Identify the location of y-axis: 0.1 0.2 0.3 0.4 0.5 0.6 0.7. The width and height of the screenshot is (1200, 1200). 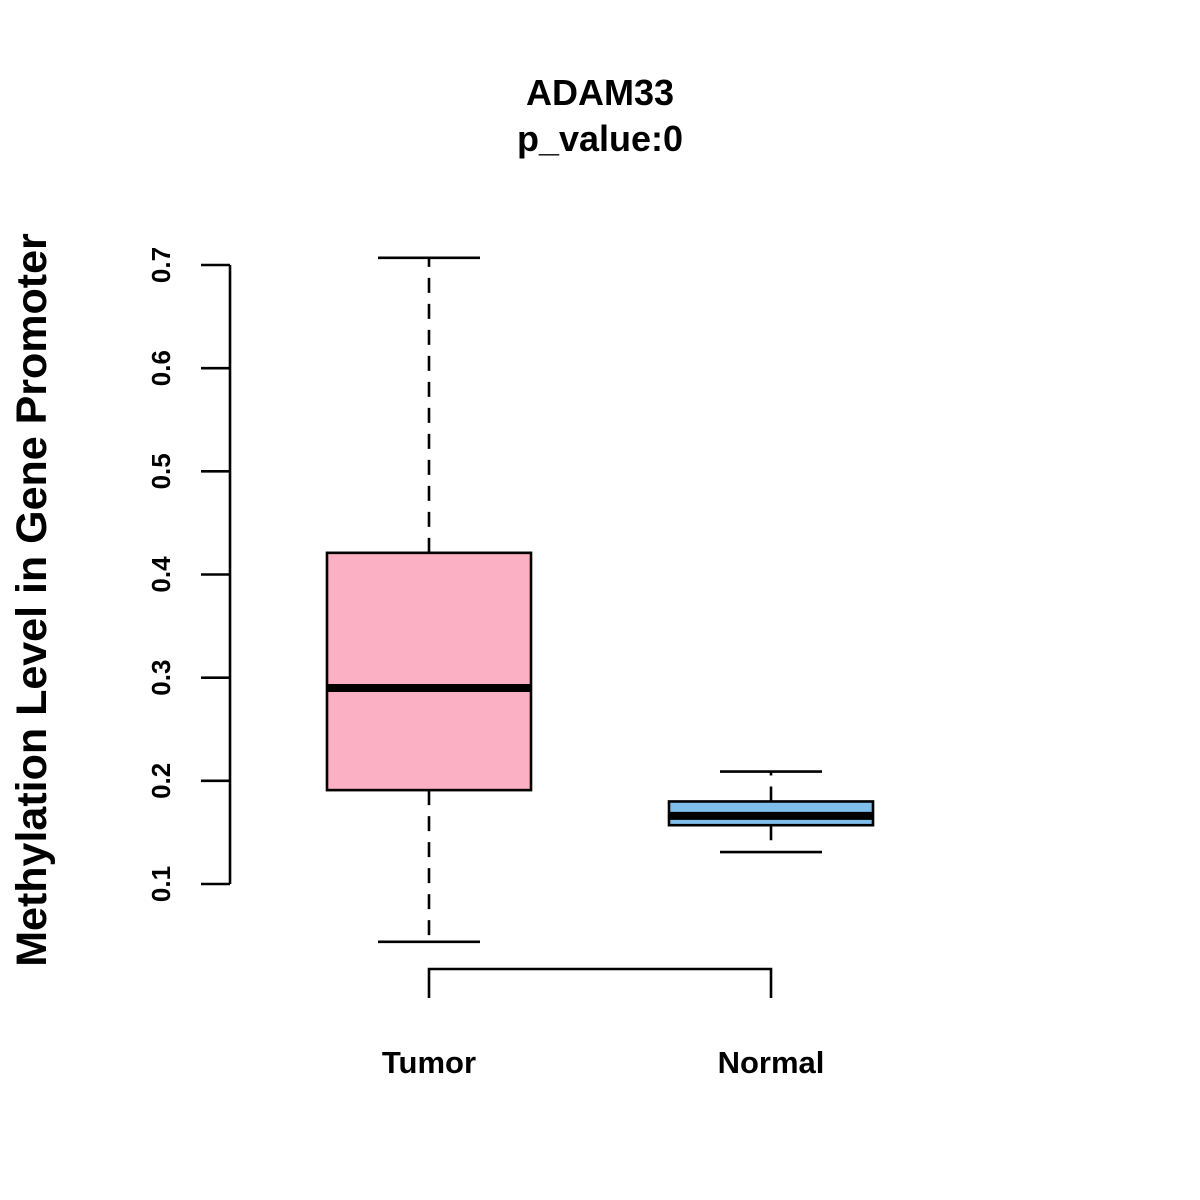
(189, 574).